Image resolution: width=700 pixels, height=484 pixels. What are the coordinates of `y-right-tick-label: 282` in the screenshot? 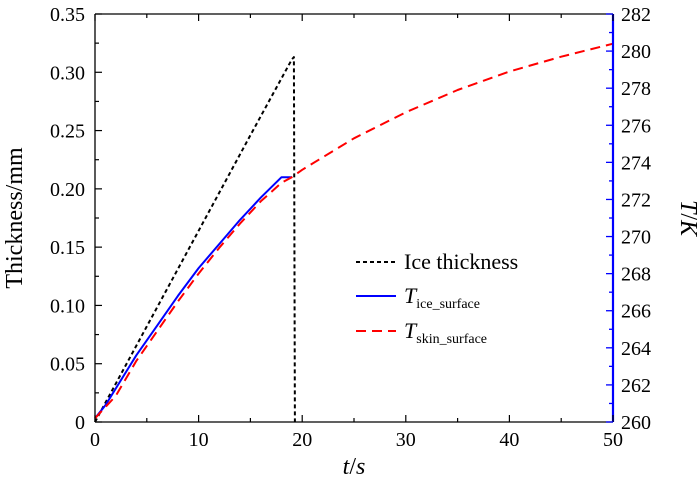 It's located at (636, 15).